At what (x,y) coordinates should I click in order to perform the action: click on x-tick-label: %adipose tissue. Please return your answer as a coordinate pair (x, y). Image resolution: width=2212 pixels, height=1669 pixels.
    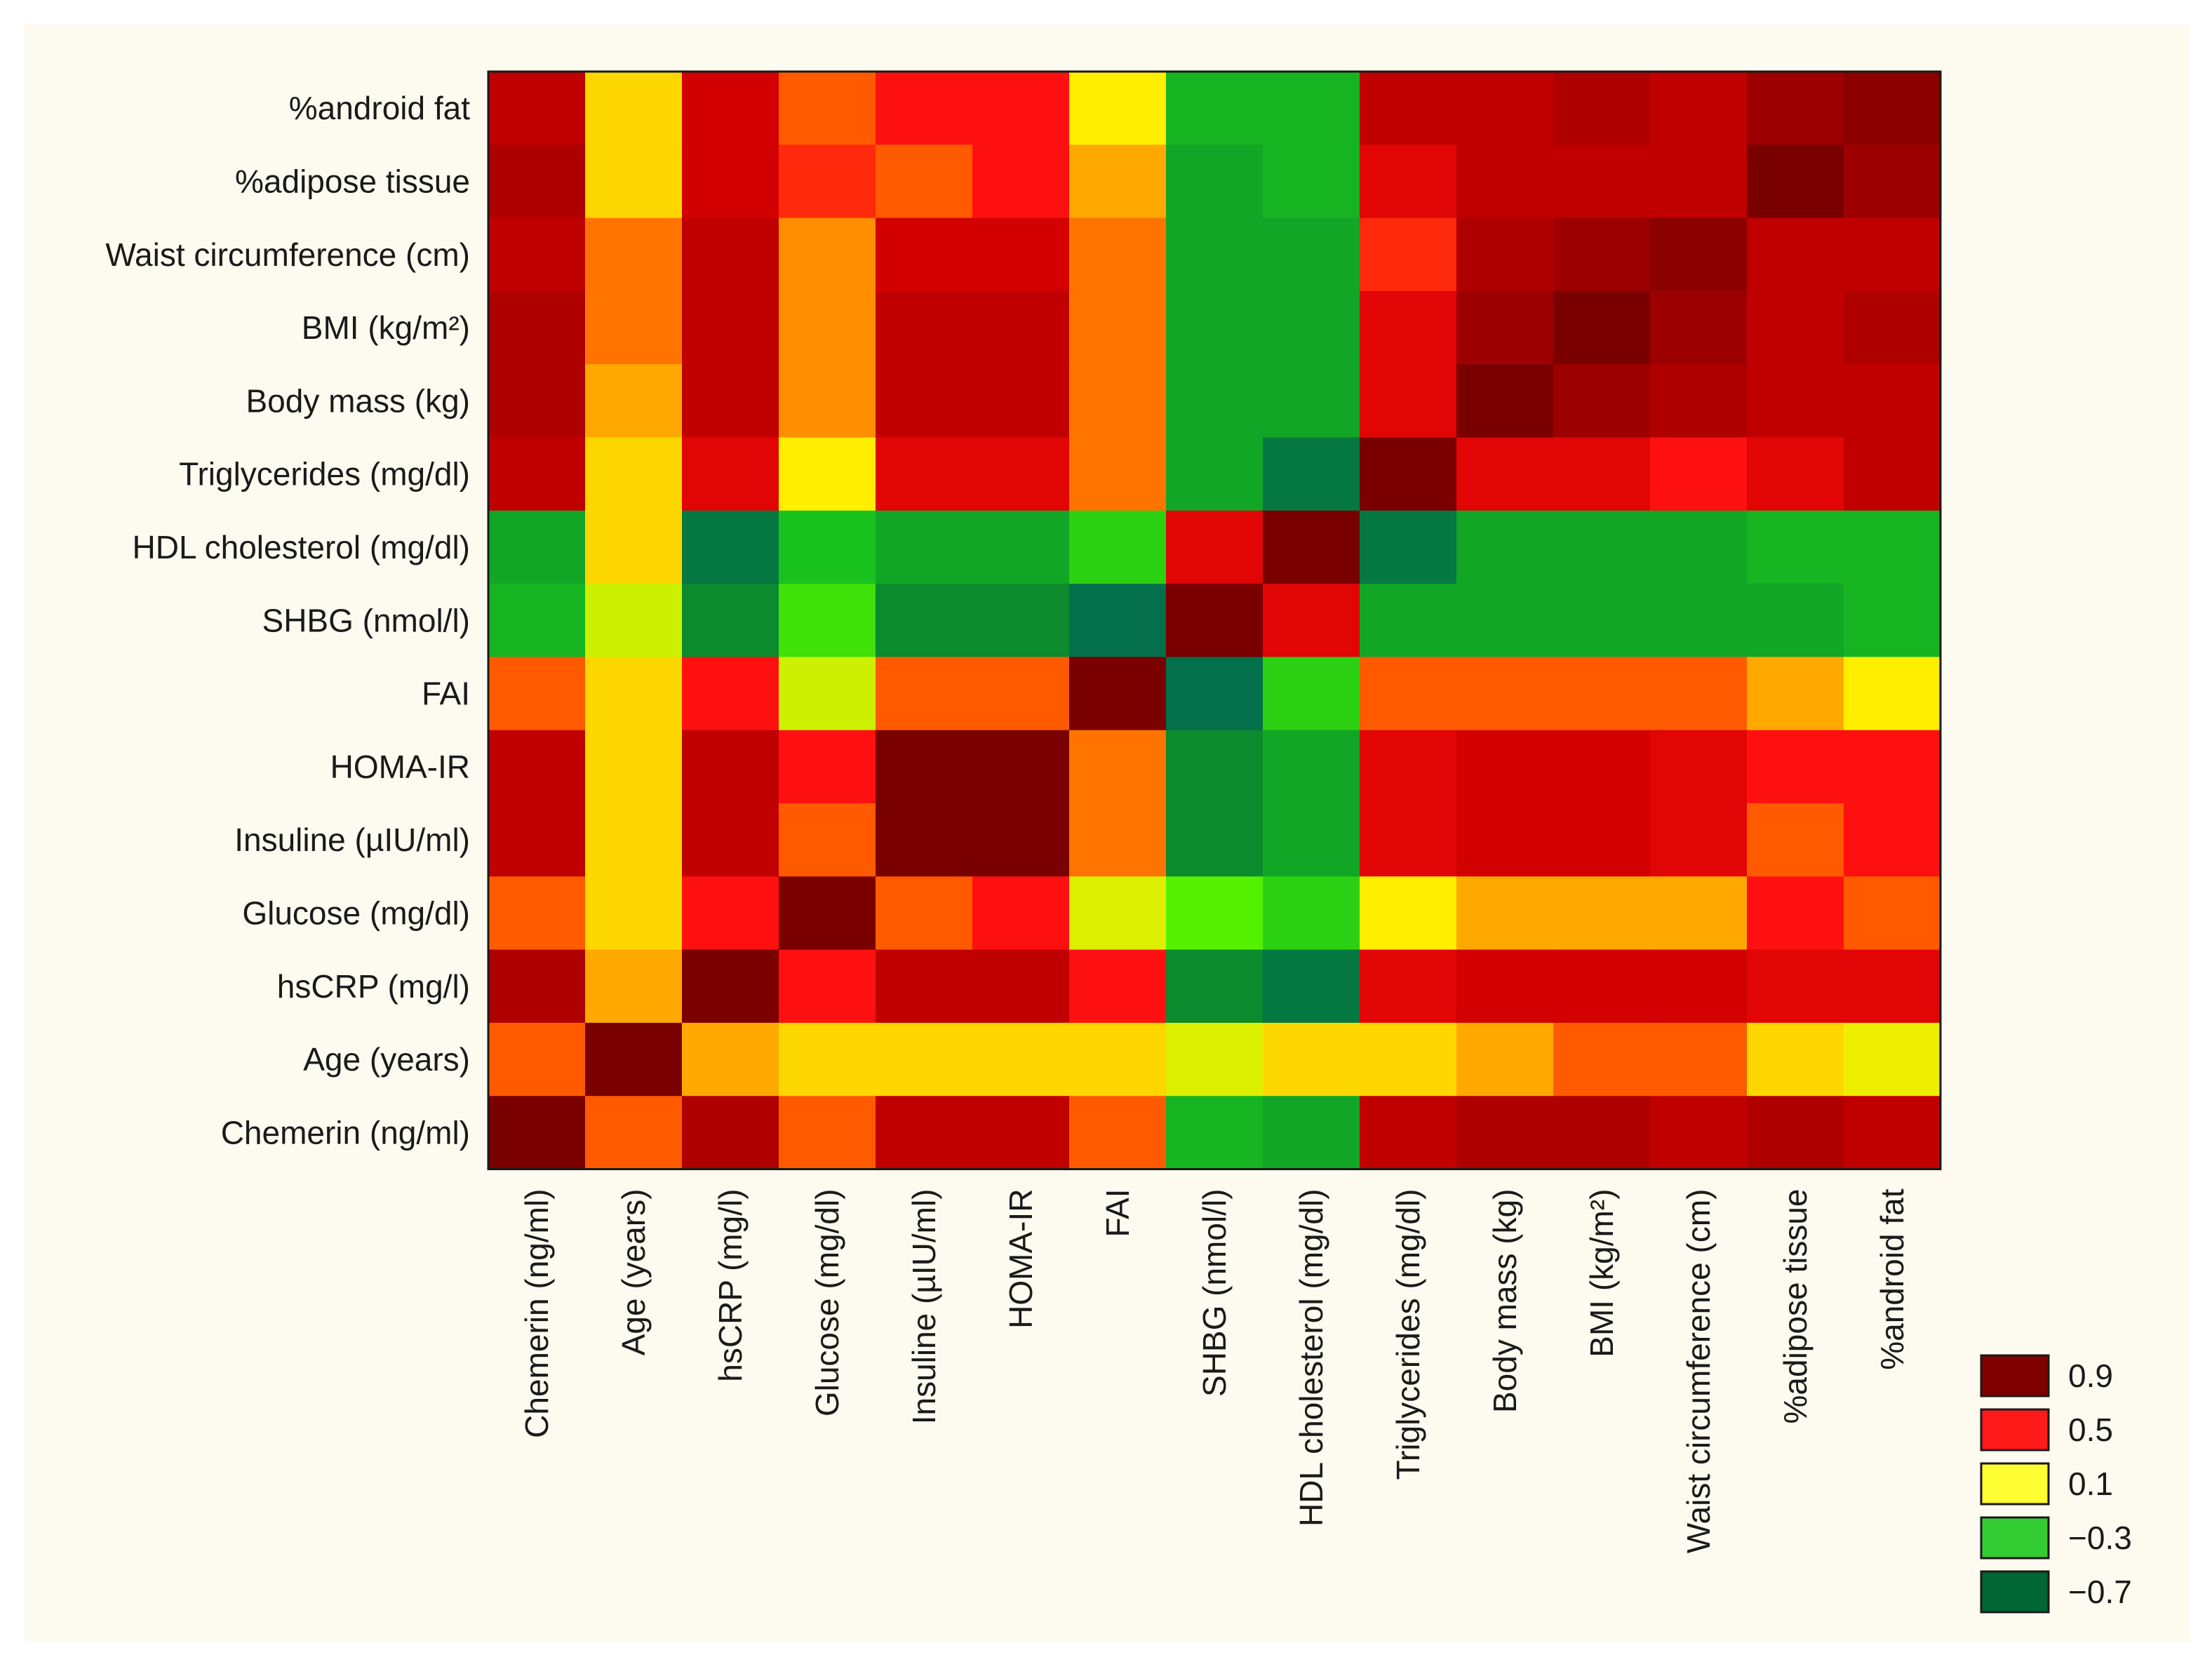
    Looking at the image, I should click on (1795, 1306).